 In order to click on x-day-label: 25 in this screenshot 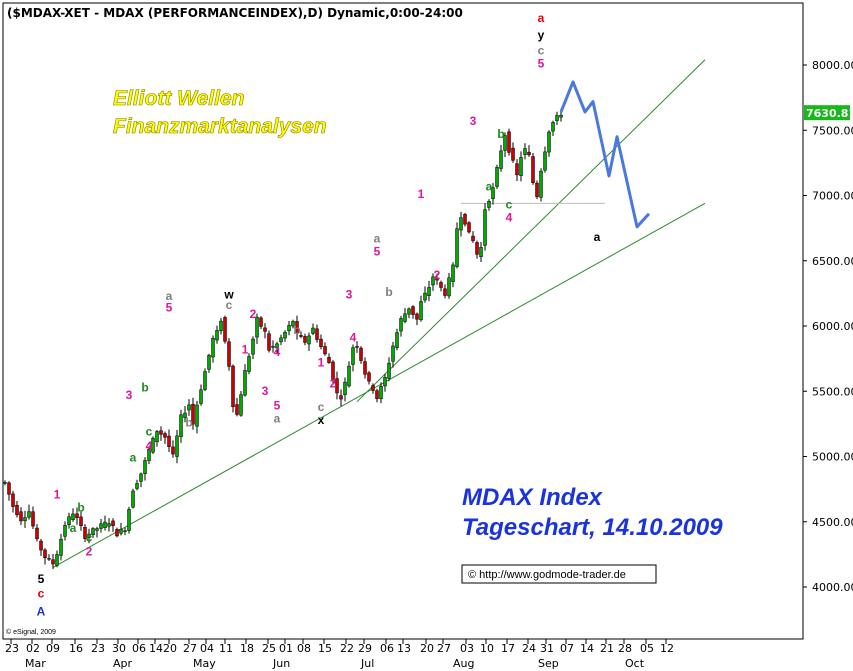, I will do `click(269, 648)`.